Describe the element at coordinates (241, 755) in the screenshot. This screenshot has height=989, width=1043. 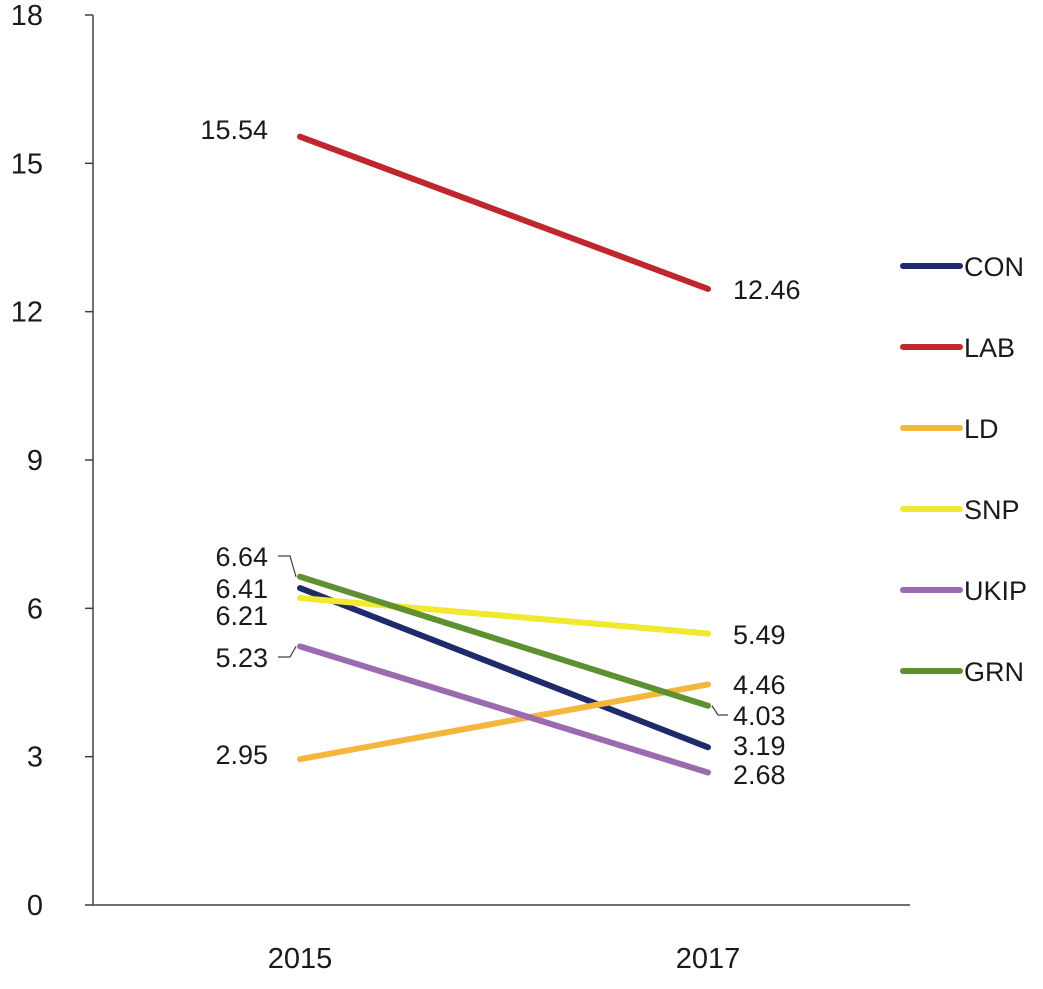
I see `data-label-ld-2015: 2.95` at that location.